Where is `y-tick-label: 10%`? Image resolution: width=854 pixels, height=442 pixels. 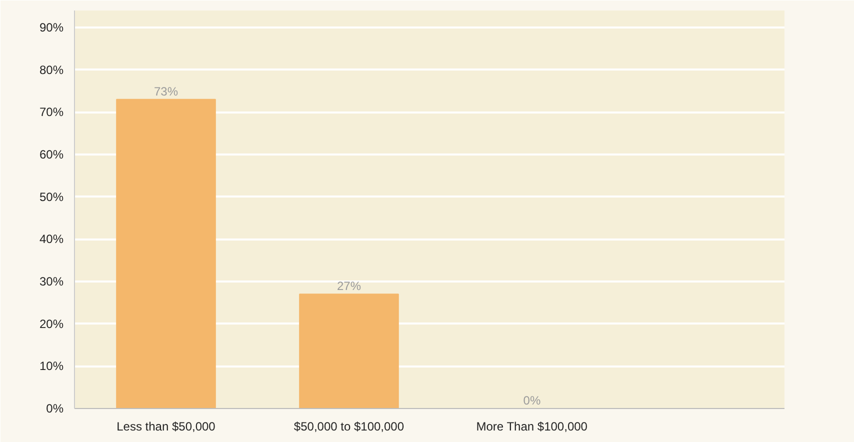 y-tick-label: 10% is located at coordinates (51, 366).